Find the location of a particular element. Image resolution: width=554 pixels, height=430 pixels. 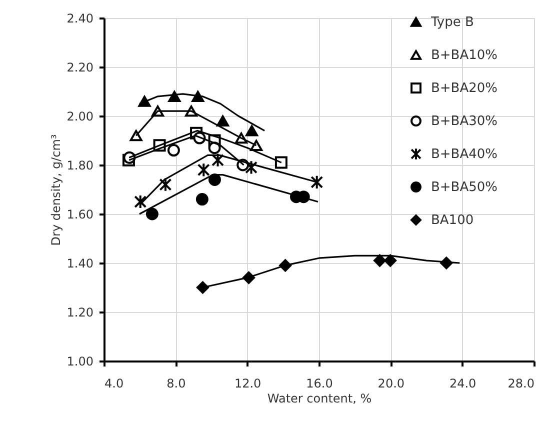

x-tick-label: 24.0 is located at coordinates (462, 383).